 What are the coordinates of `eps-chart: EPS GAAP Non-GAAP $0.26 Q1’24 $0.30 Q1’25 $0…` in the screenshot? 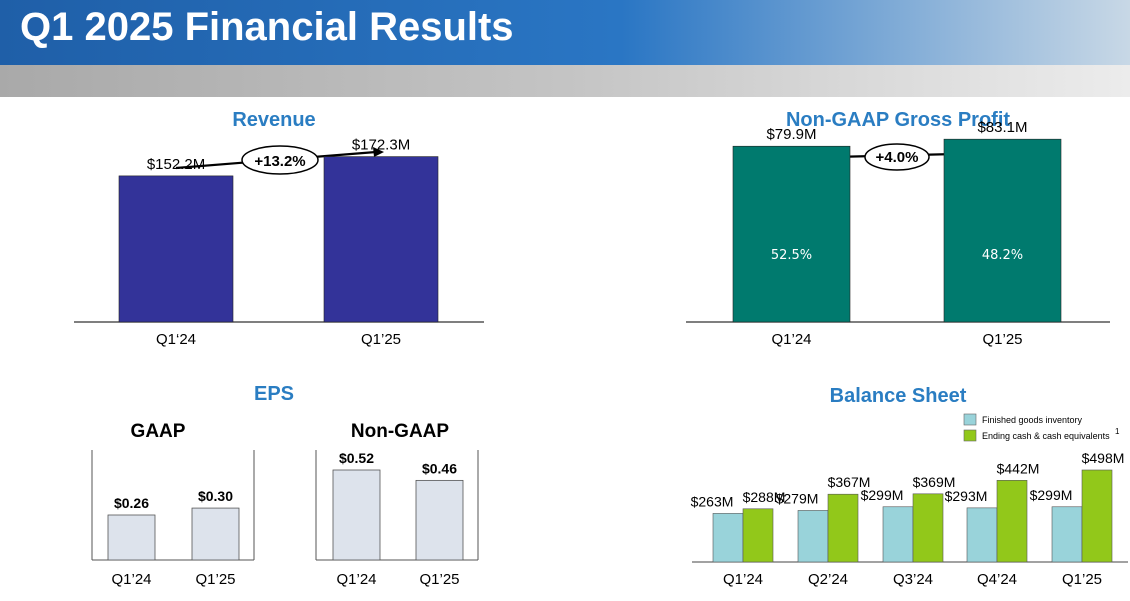 It's located at (285, 485).